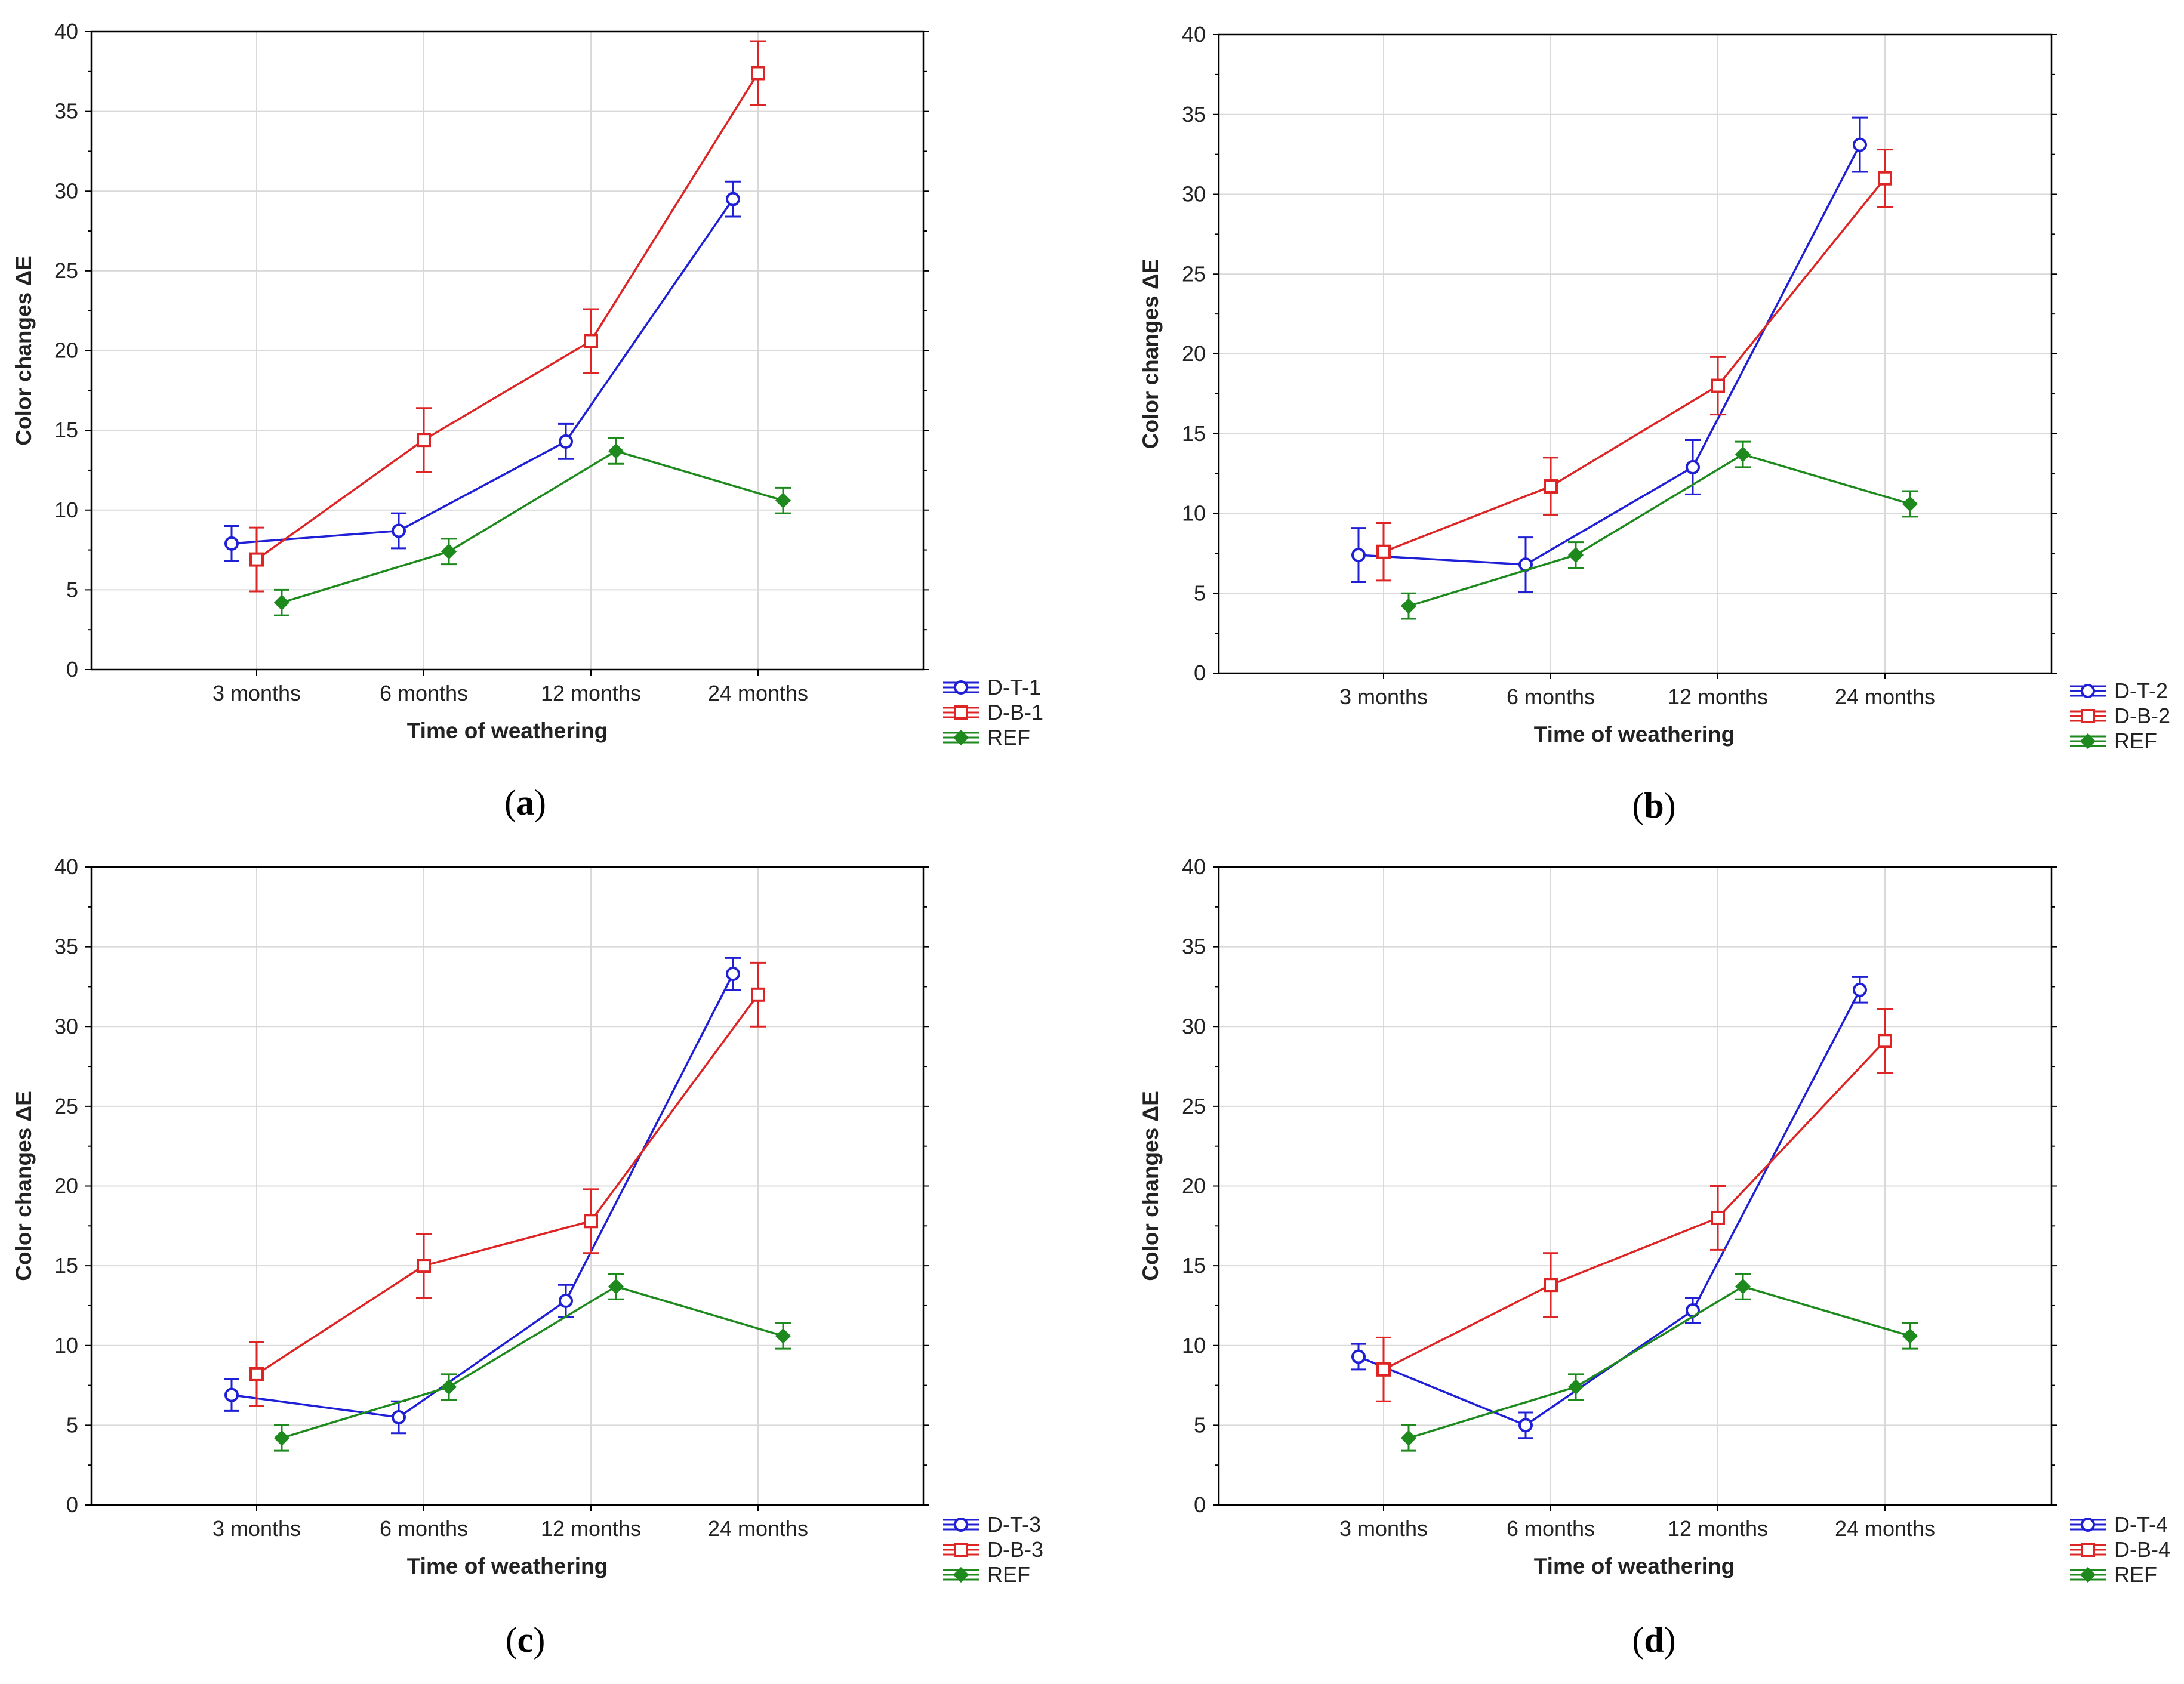  Describe the element at coordinates (1015, 1549) in the screenshot. I see `legend-label-D-B-3: D-B-3` at that location.